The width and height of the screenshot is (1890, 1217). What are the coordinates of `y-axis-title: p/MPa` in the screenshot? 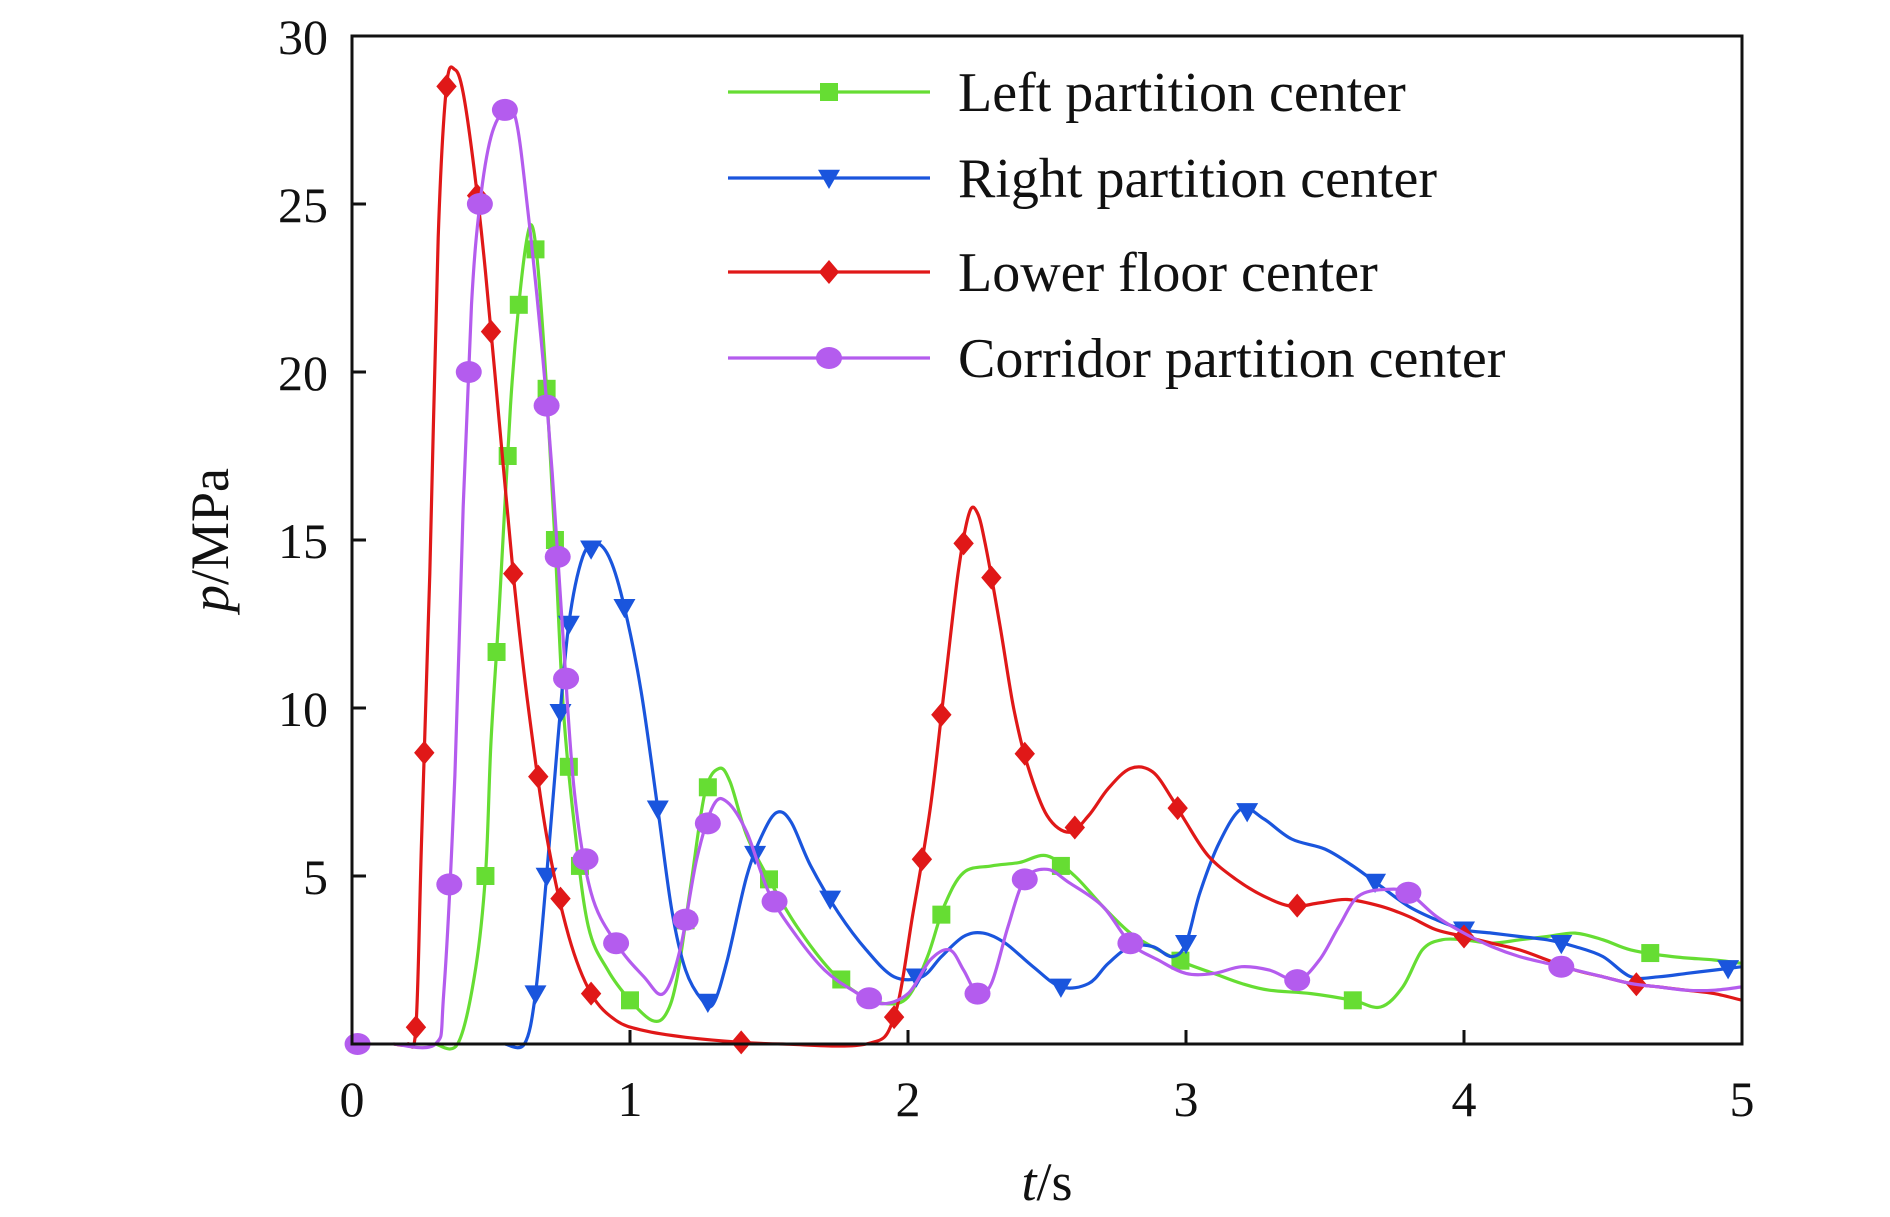 It's located at (210, 542).